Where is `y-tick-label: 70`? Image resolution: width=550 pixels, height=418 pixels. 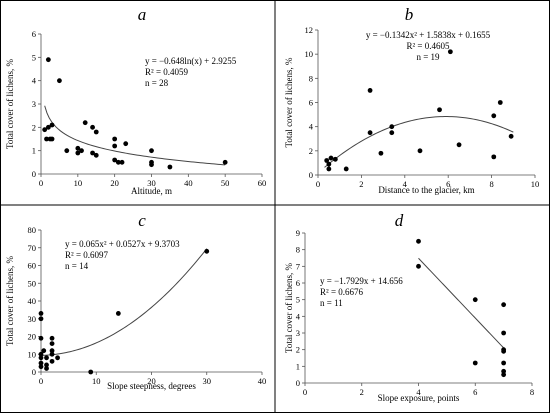 y-tick-label: 70 is located at coordinates (32, 248).